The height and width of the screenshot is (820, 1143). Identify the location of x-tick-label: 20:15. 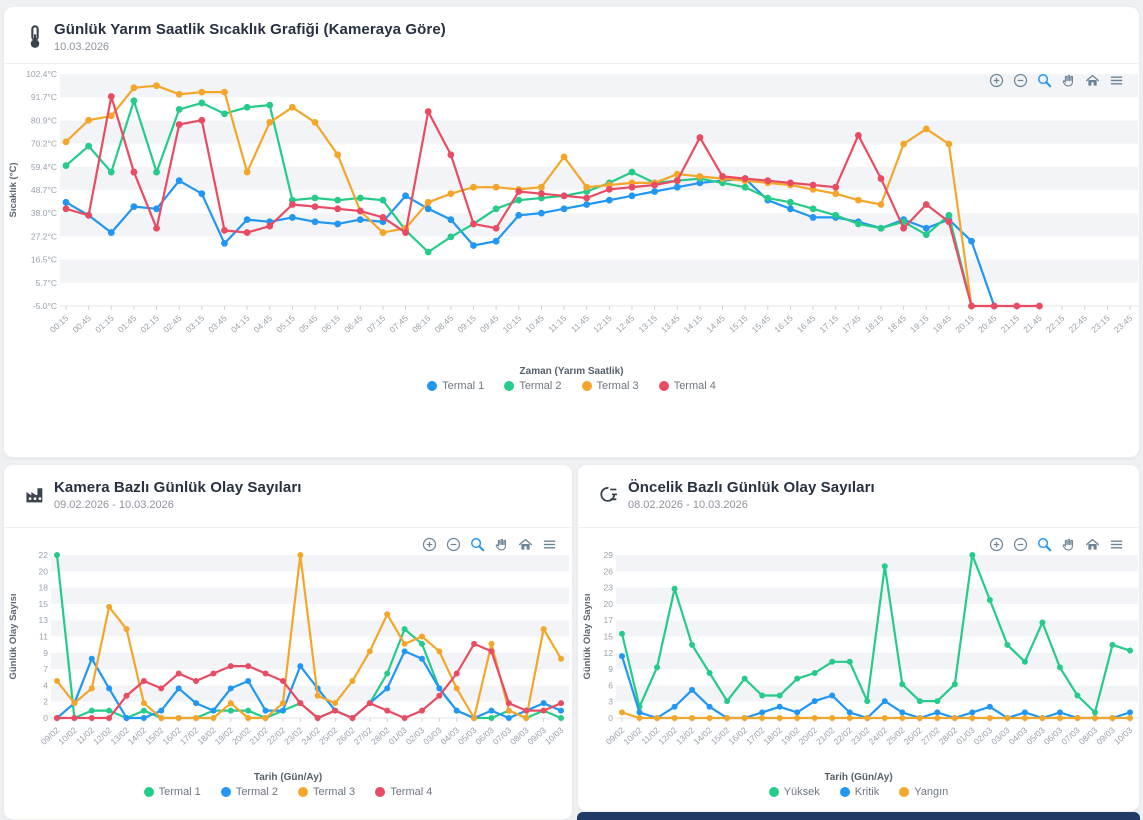
(964, 324).